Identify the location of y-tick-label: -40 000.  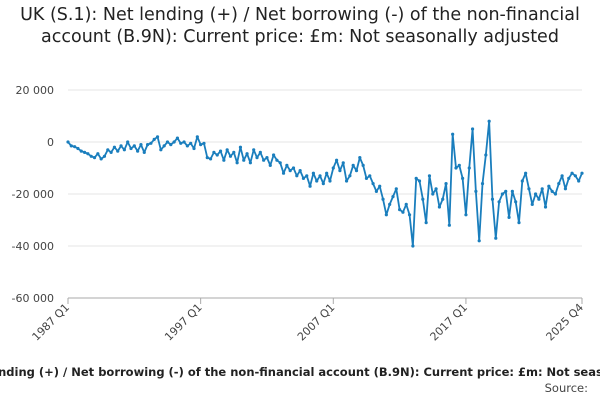
(33, 246).